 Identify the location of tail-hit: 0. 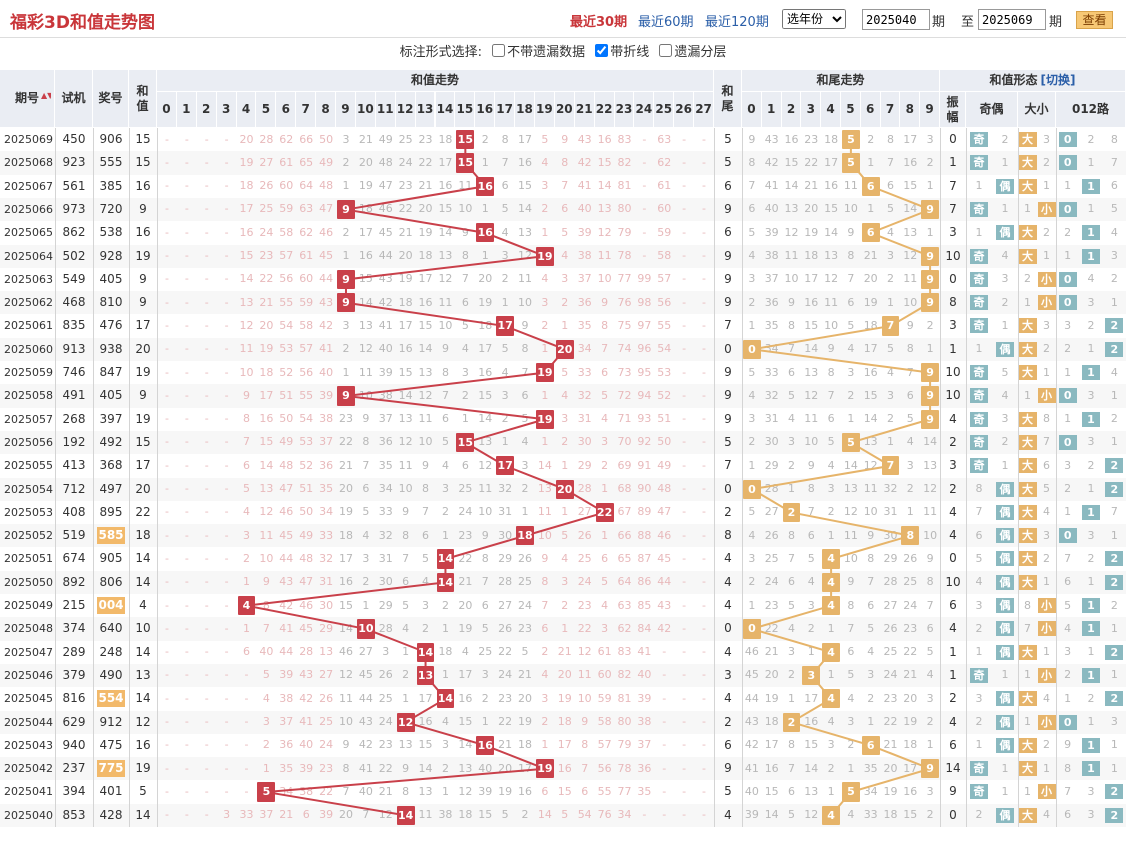
(752, 349).